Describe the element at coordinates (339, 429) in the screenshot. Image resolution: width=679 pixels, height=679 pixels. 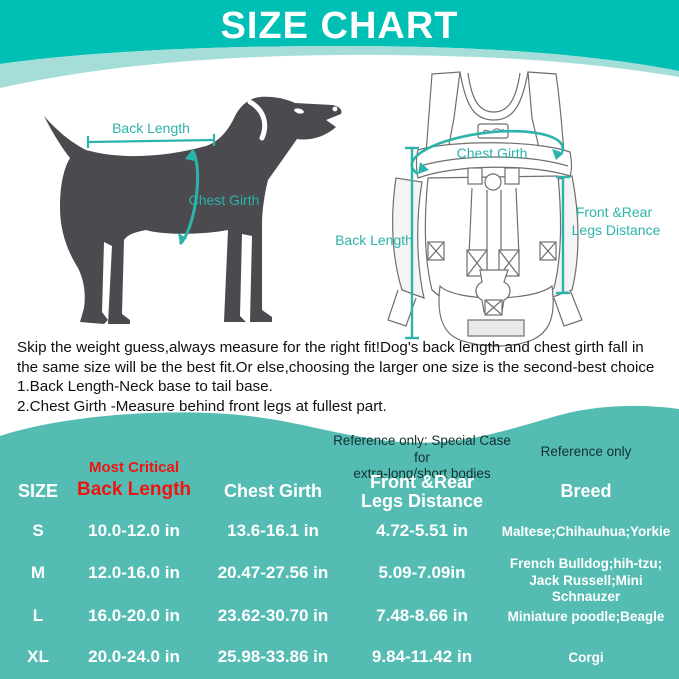
I see `table-top-wave` at that location.